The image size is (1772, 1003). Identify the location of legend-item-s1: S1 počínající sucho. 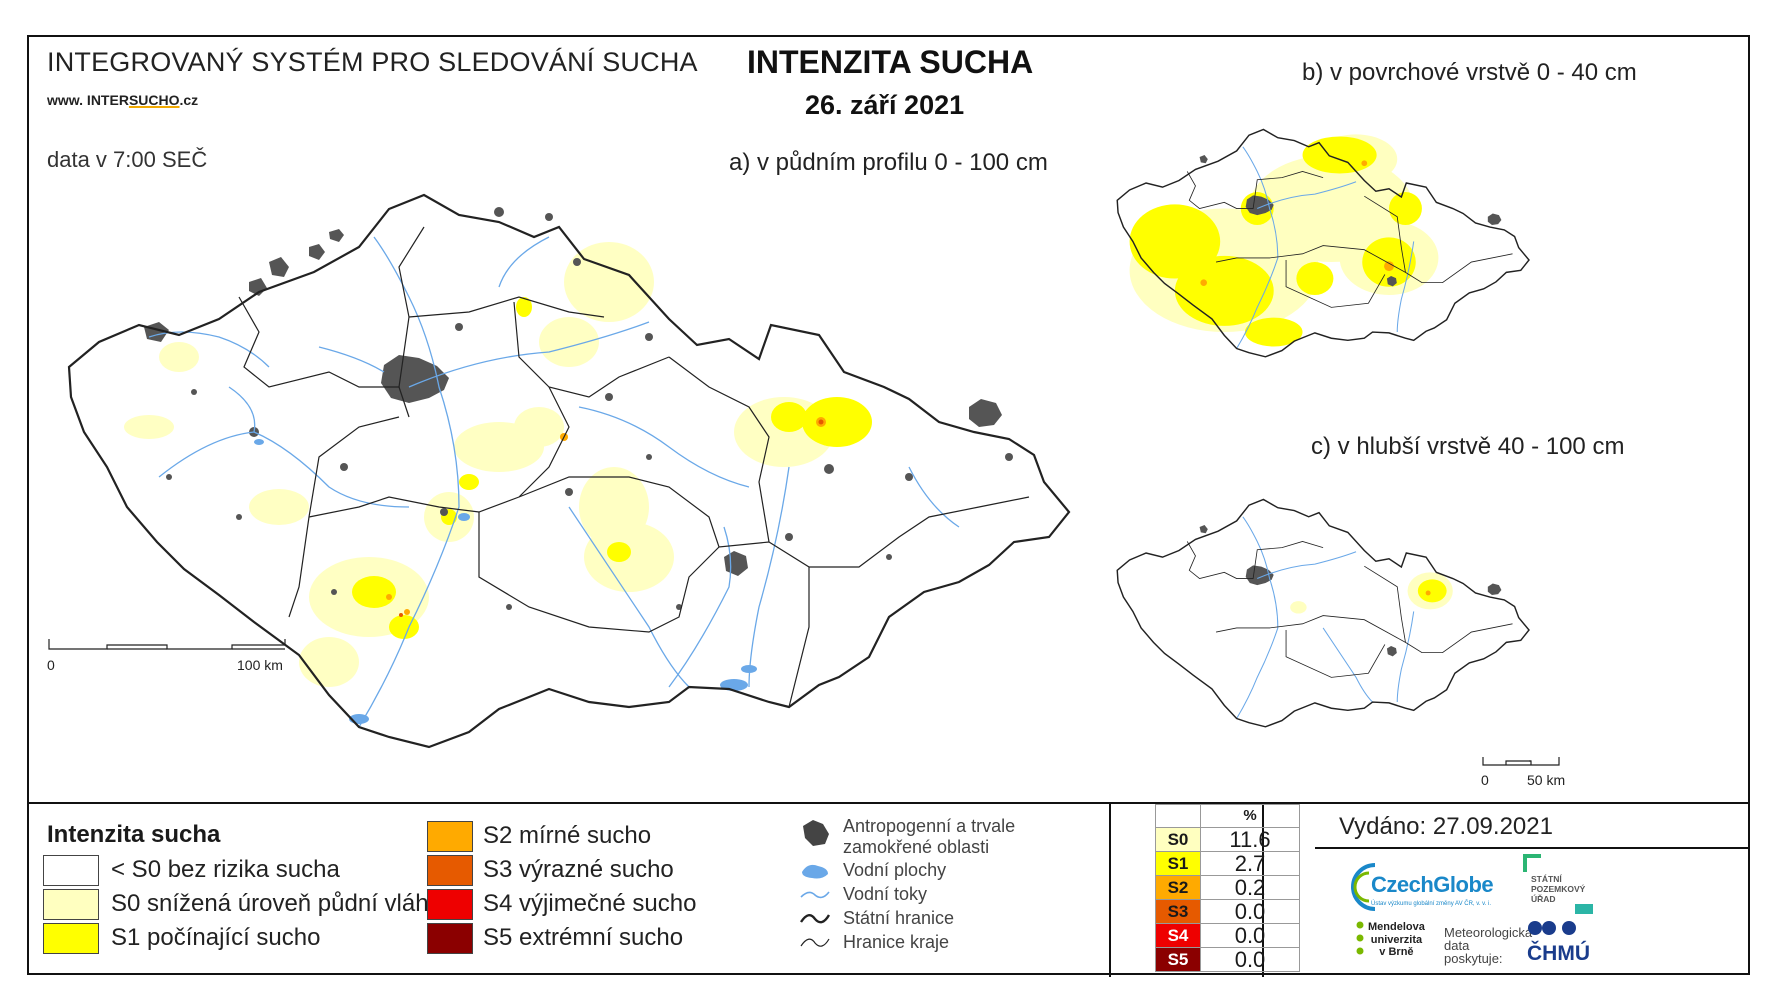
(181, 938).